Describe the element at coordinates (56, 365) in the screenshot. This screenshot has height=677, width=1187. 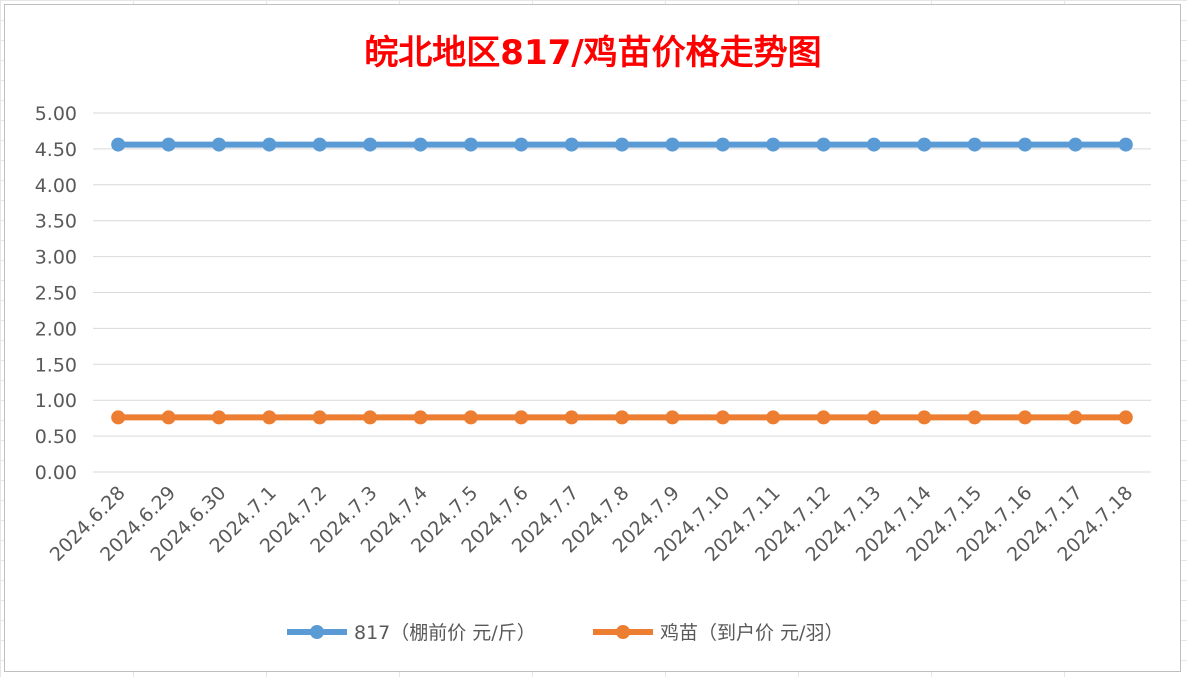
I see `y-tick-label: 1.50` at that location.